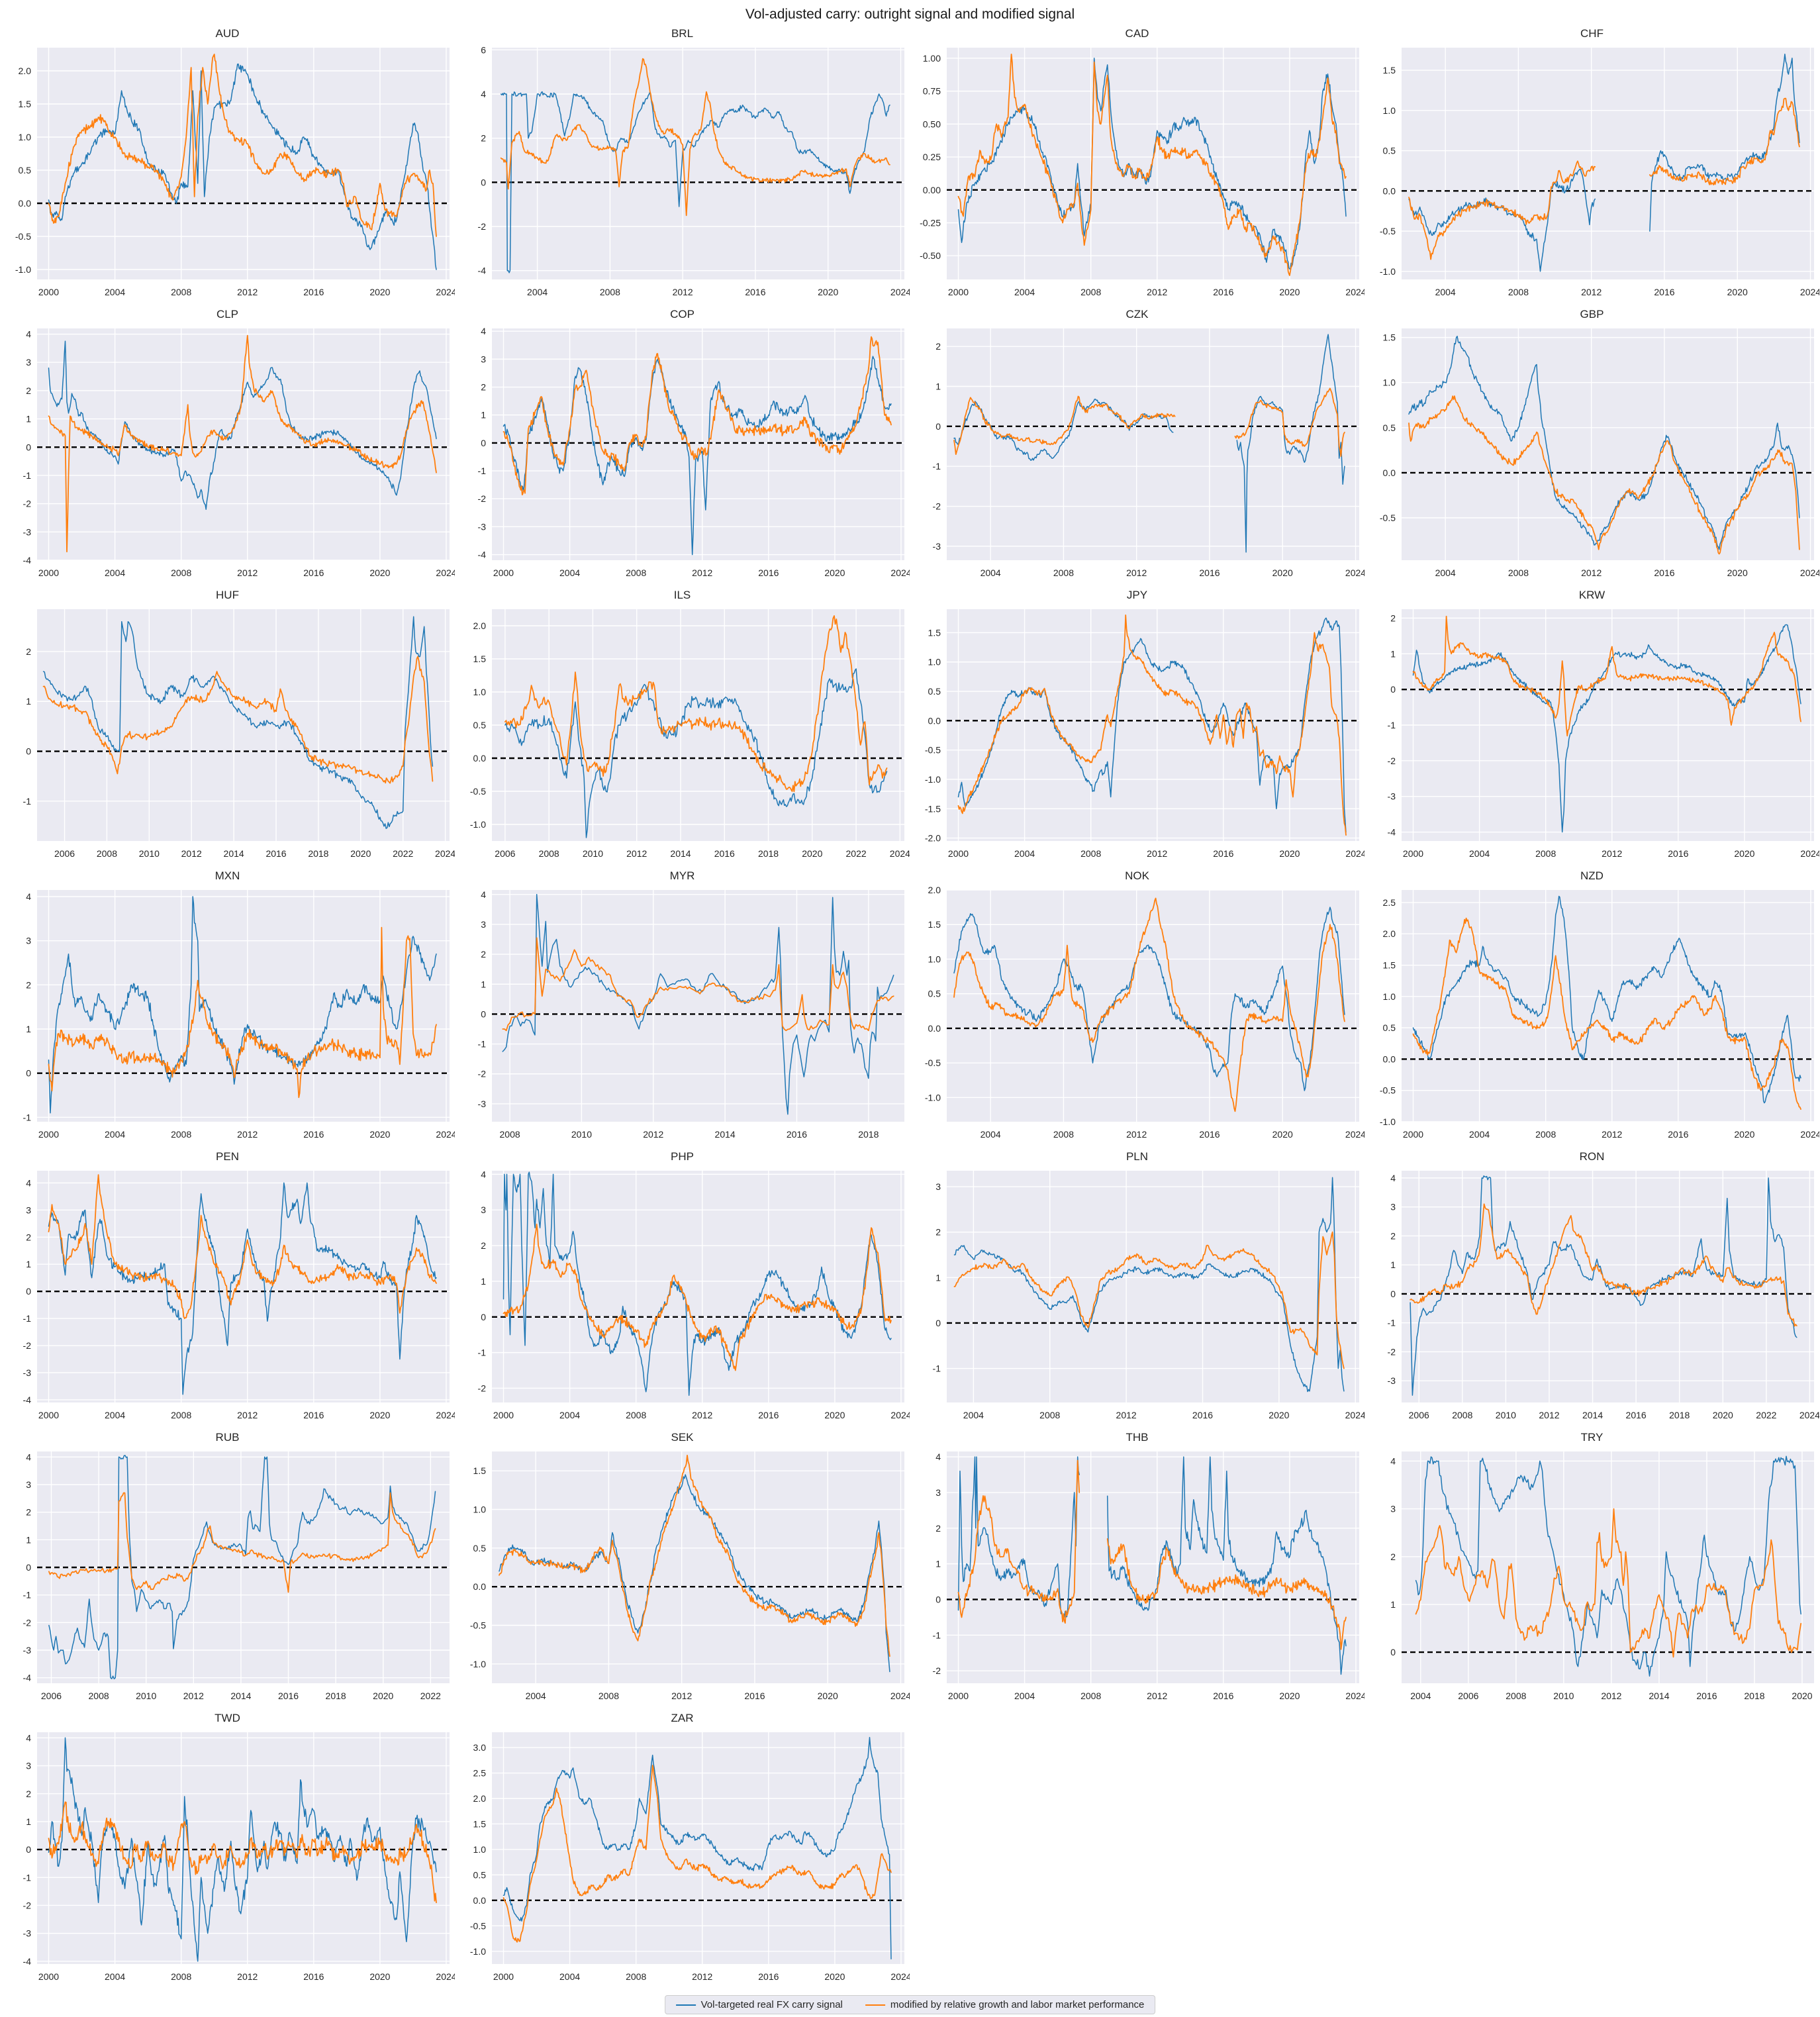 This screenshot has height=2017, width=1820. I want to click on y-tick-label: 4, so click(28, 1457).